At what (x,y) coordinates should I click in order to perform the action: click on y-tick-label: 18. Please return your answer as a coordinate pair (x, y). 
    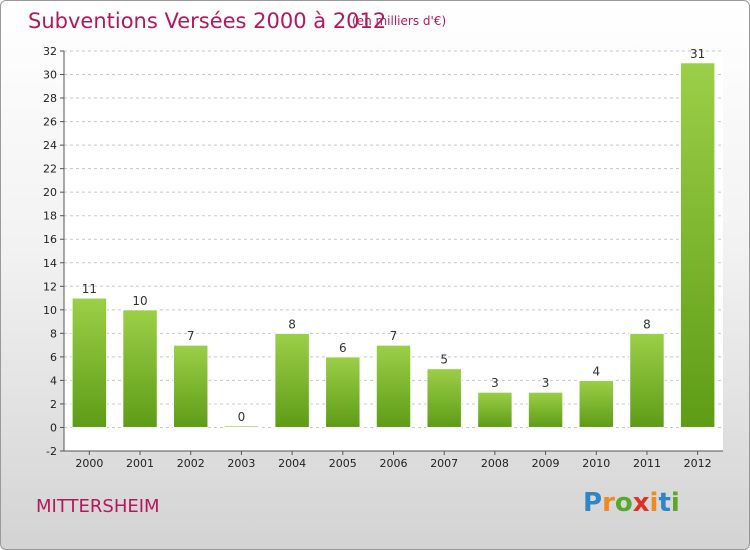
    Looking at the image, I should click on (50, 216).